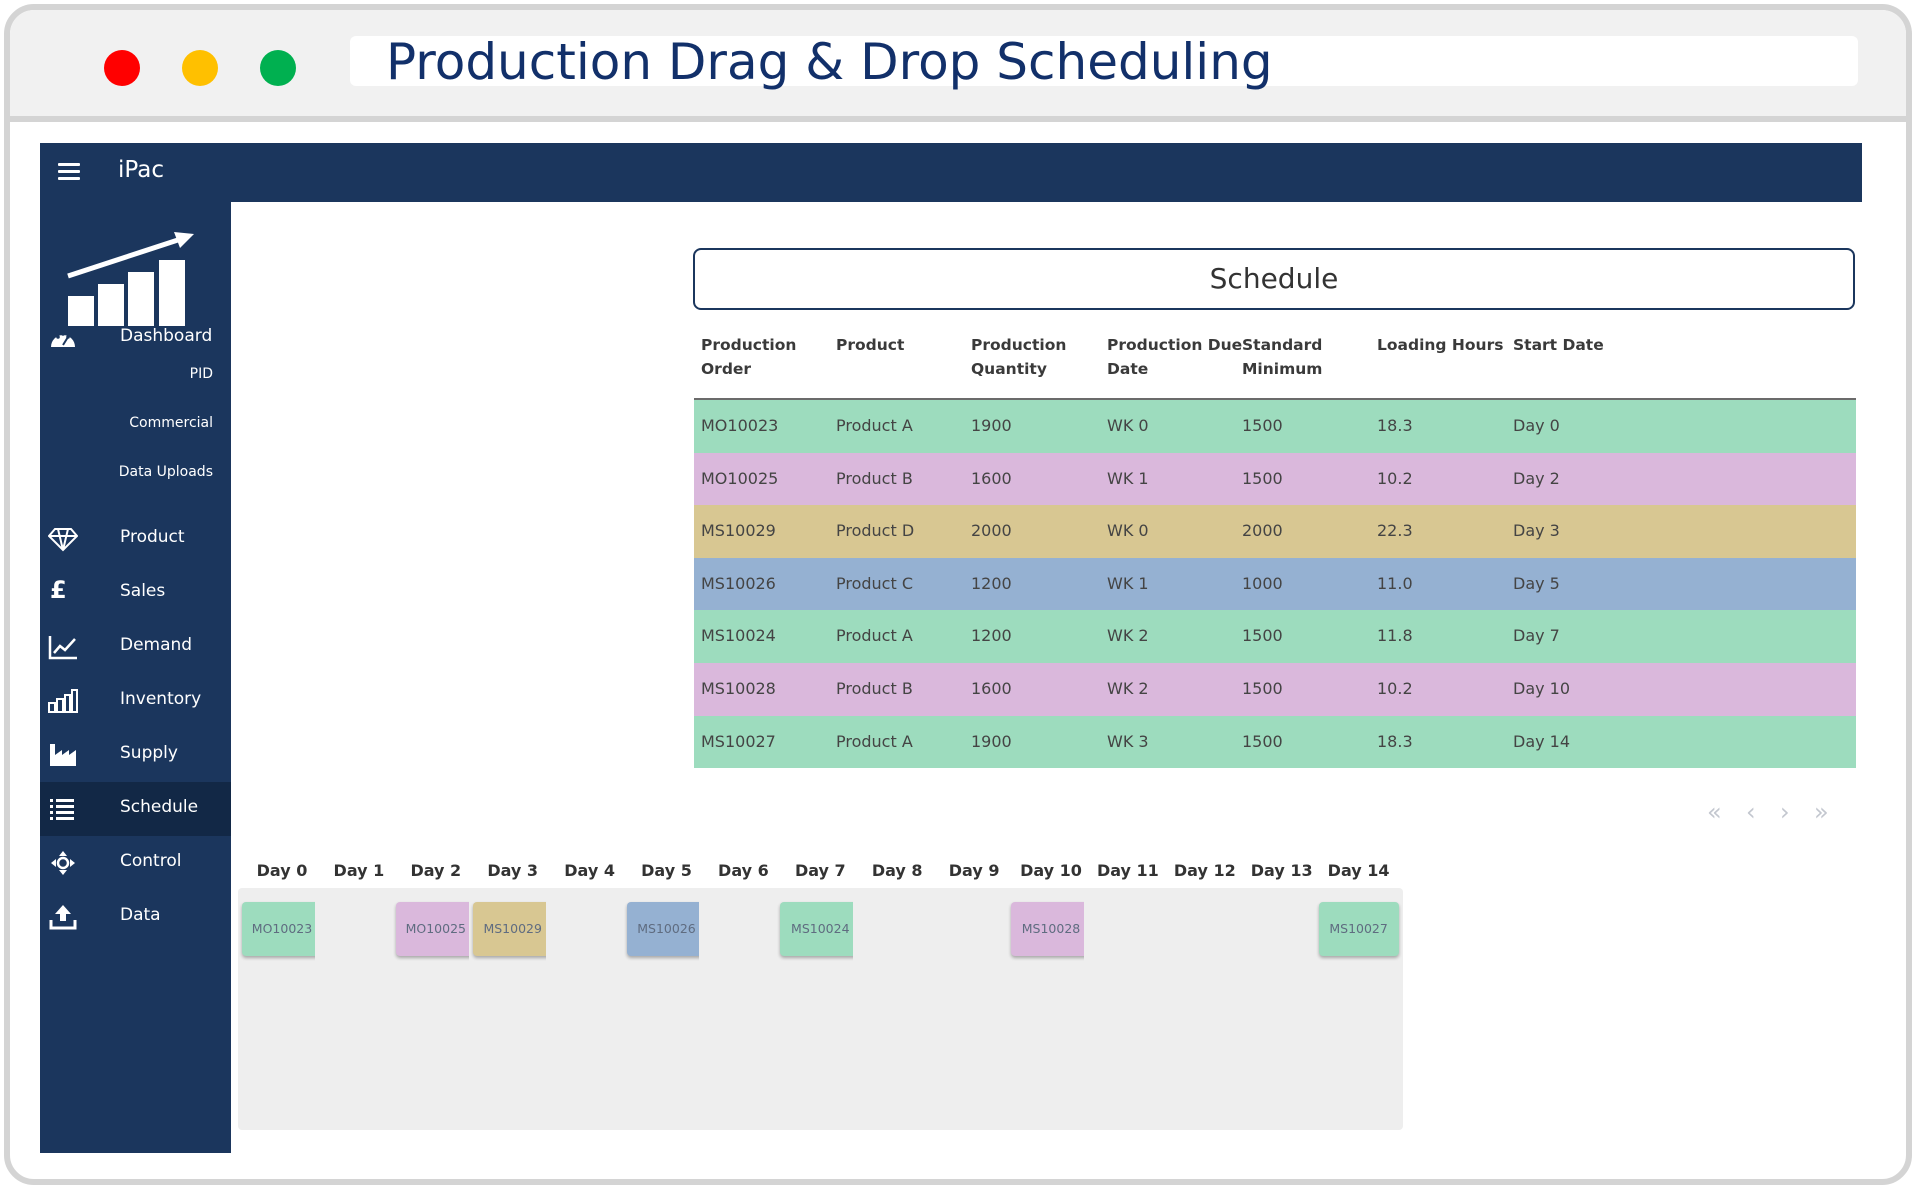 Image resolution: width=1920 pixels, height=1193 pixels. I want to click on cell-due-date: WK 1, so click(1128, 478).